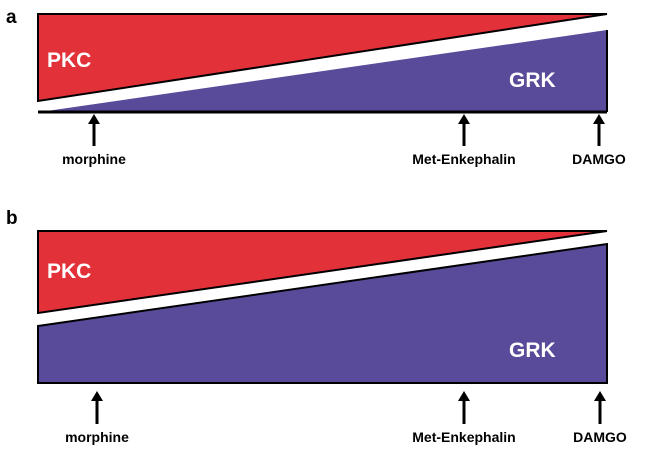  Describe the element at coordinates (94, 159) in the screenshot. I see `panel-a-agonist-morphine: morphine` at that location.